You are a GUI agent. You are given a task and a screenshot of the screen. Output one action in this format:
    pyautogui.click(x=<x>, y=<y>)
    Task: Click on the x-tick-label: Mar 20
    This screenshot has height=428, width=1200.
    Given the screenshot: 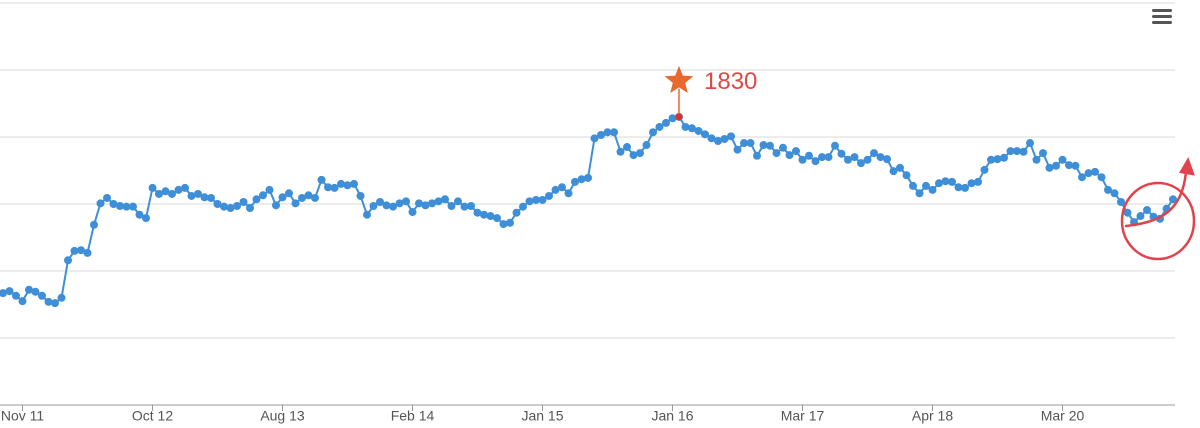 What is the action you would take?
    pyautogui.click(x=1063, y=416)
    